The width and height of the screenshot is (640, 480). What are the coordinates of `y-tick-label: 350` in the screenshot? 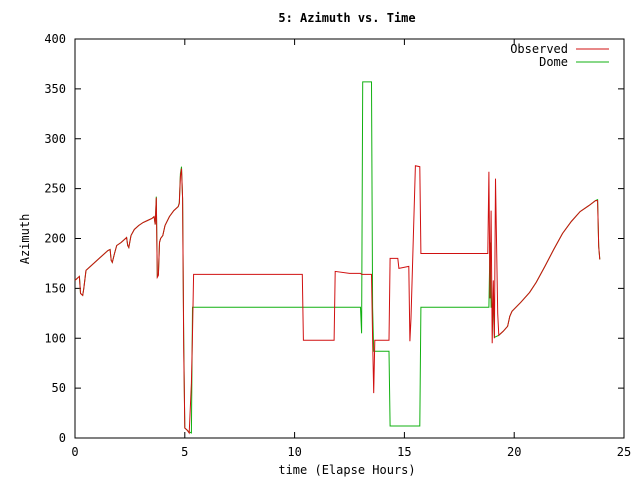 It's located at (55, 89).